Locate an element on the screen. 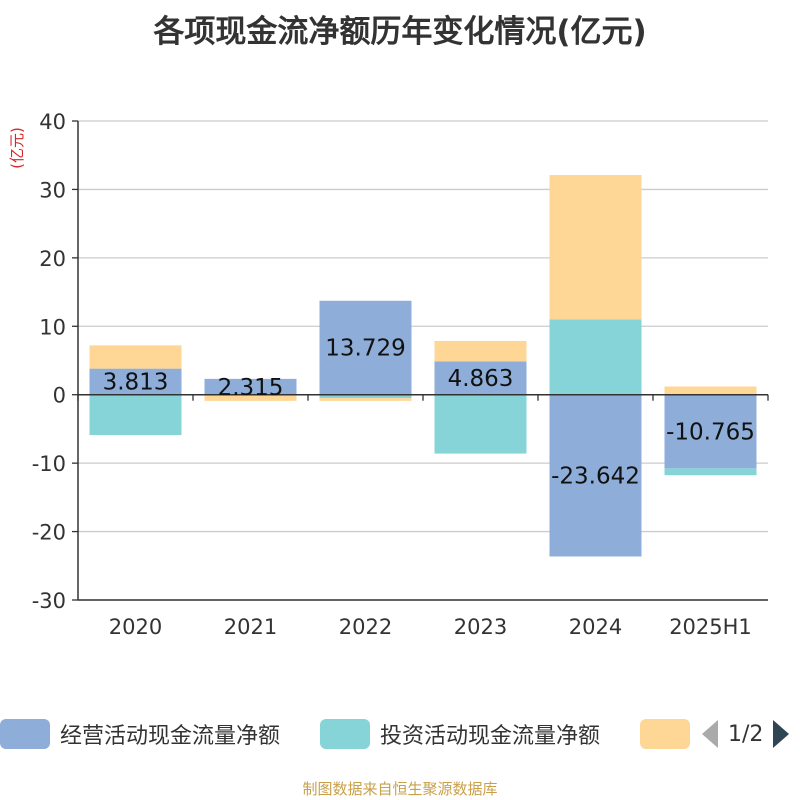 The width and height of the screenshot is (800, 800). legend-item-2: 投资活动现金流量净额 is located at coordinates (460, 734).